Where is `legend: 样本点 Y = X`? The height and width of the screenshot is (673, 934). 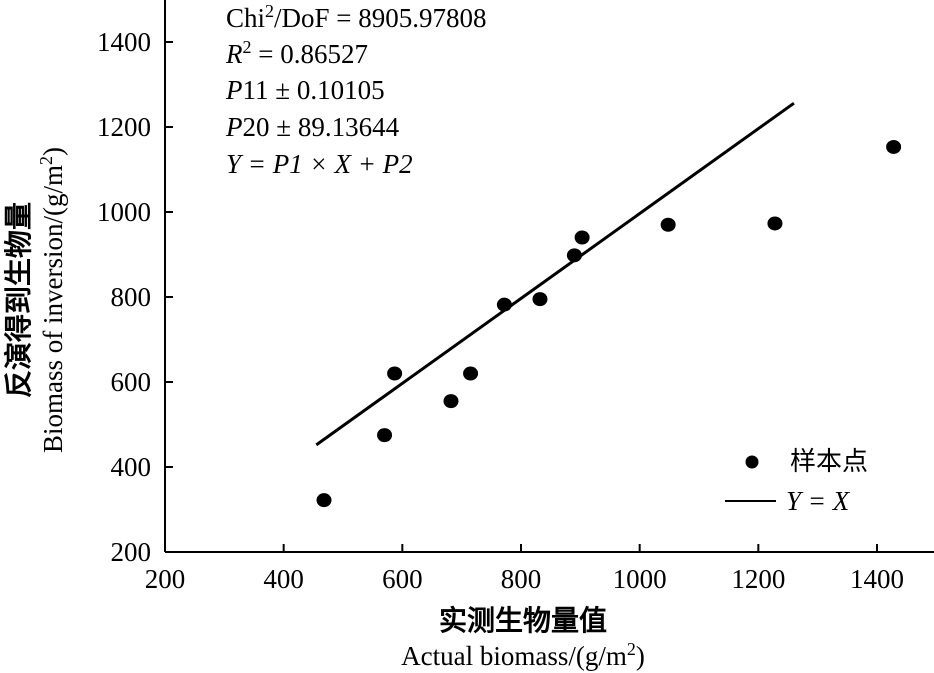
legend: 样本点 Y = X is located at coordinates (796, 481).